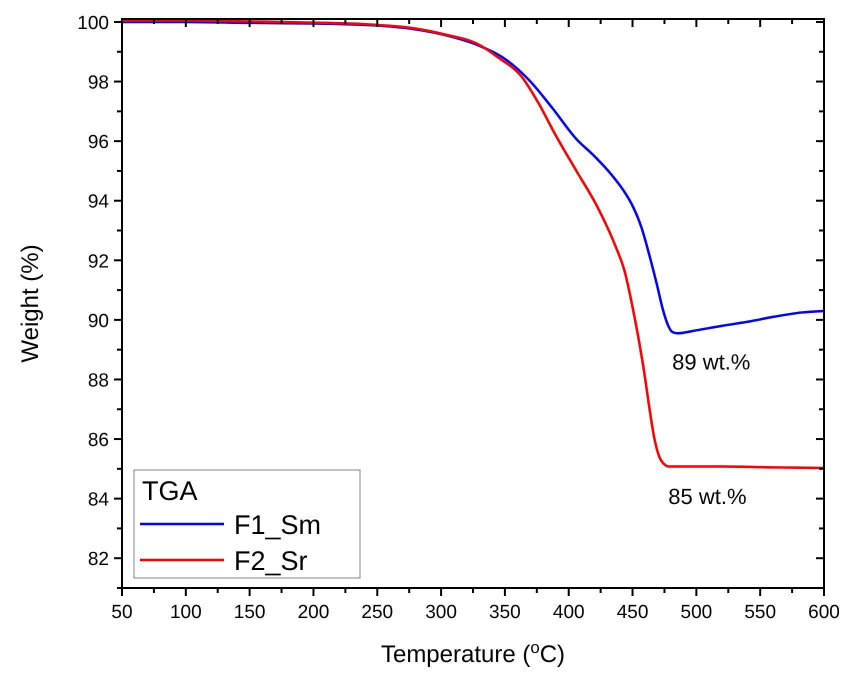 The height and width of the screenshot is (686, 856). What do you see at coordinates (98, 321) in the screenshot?
I see `y-tick-label: 90` at bounding box center [98, 321].